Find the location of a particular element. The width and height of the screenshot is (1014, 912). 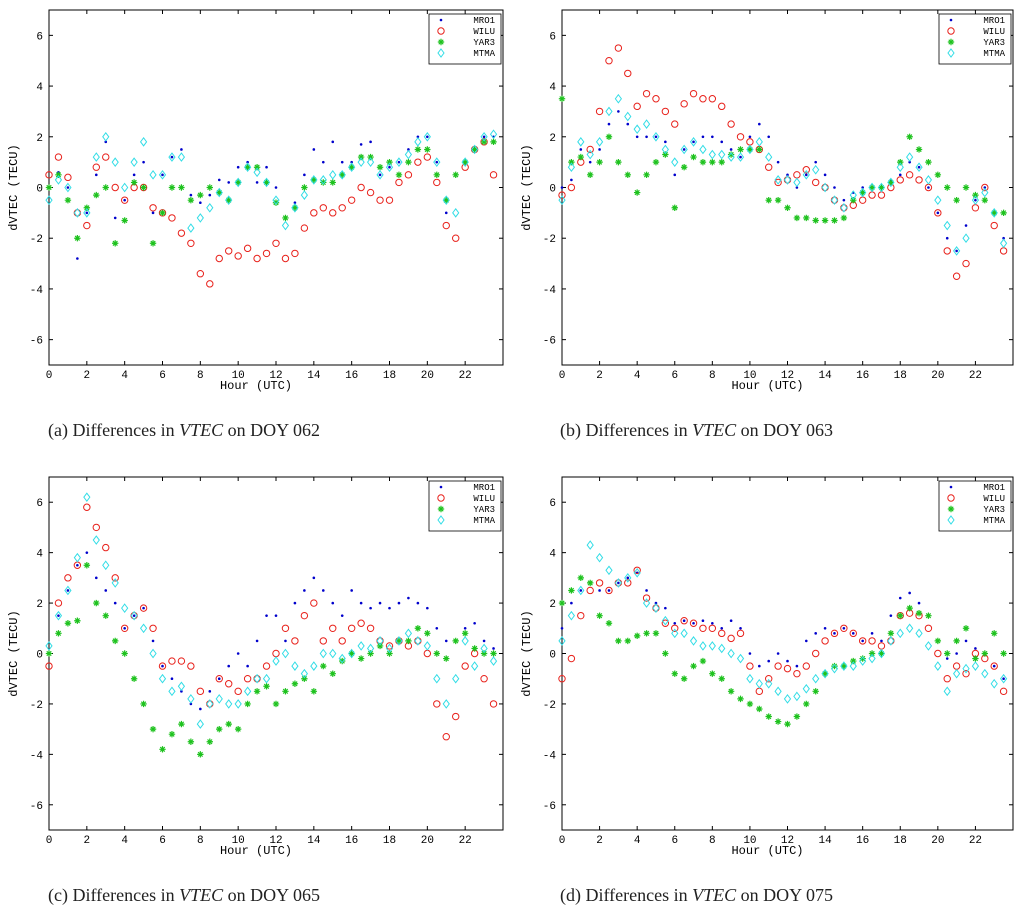

x-tick-label: 22 is located at coordinates (975, 841).